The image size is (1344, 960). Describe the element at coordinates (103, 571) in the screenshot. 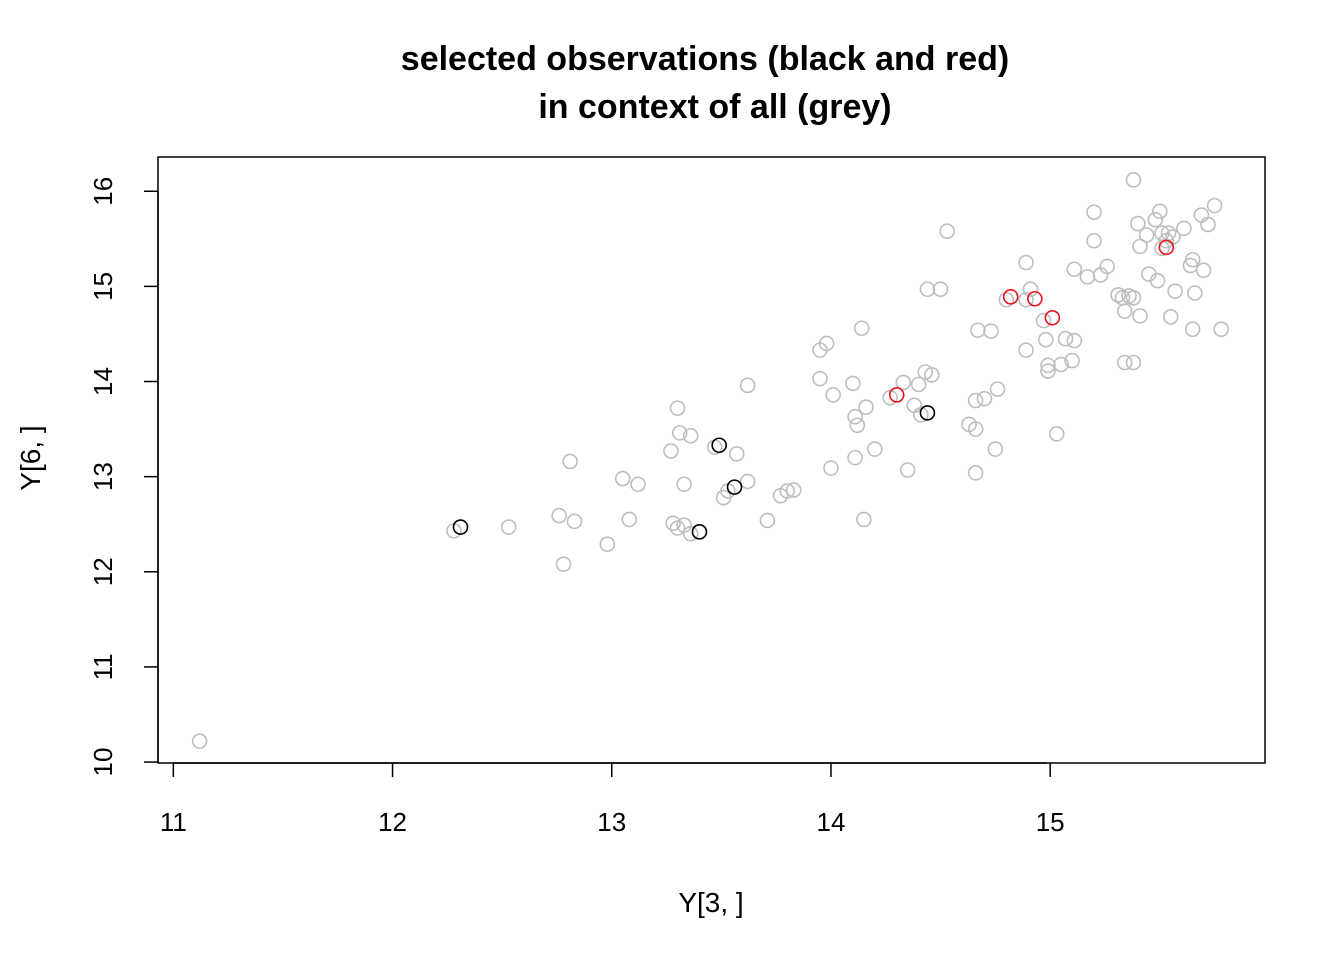

I see `y-tick-label: 12` at that location.